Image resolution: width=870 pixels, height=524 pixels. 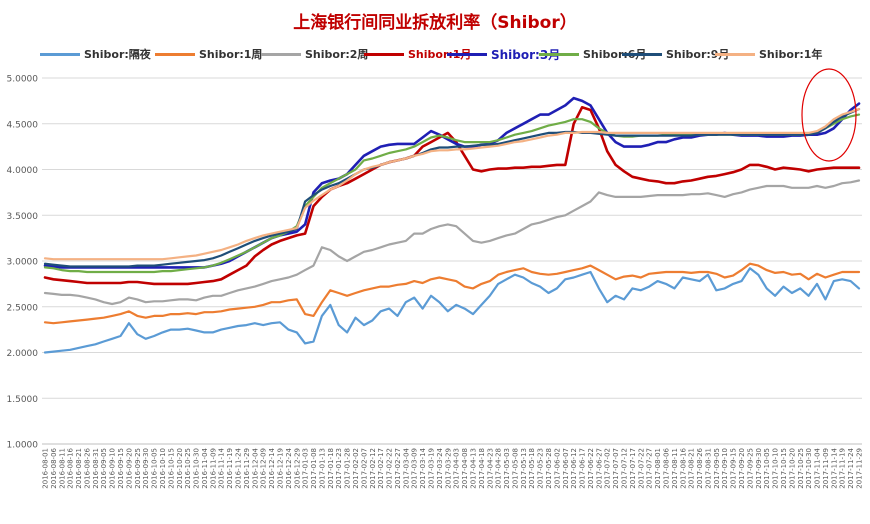 I want to click on x-tick-label: 2016-12-09, so click(x=264, y=468).